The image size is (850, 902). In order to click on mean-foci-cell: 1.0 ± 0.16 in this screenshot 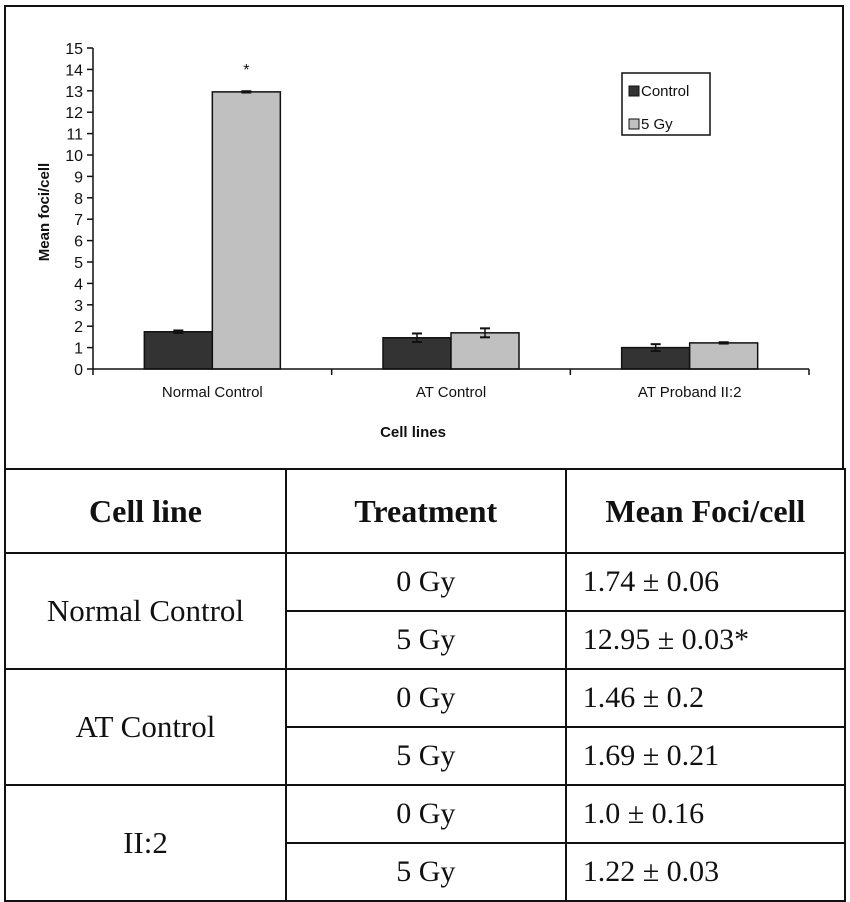, I will do `click(705, 814)`.